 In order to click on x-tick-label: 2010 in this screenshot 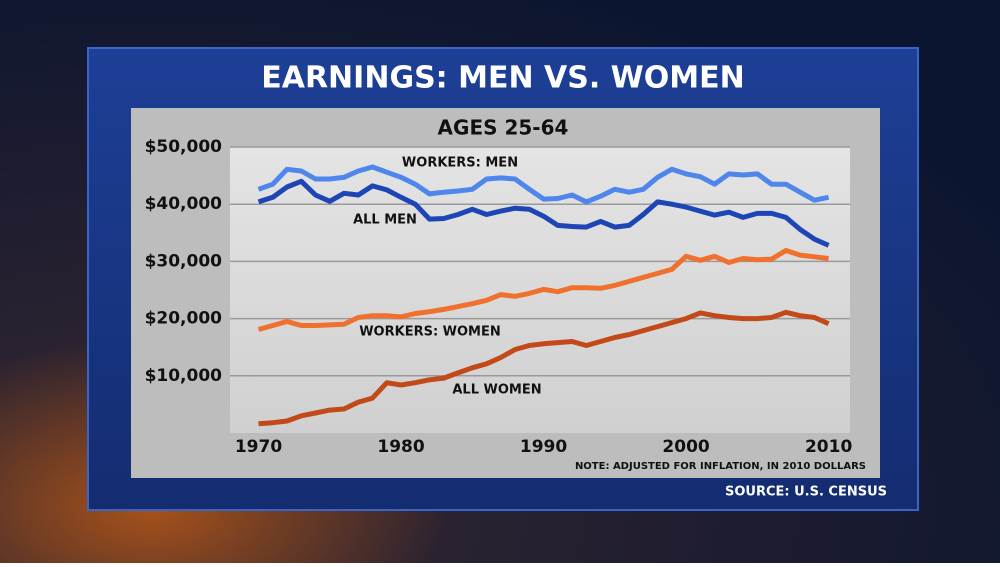, I will do `click(828, 447)`.